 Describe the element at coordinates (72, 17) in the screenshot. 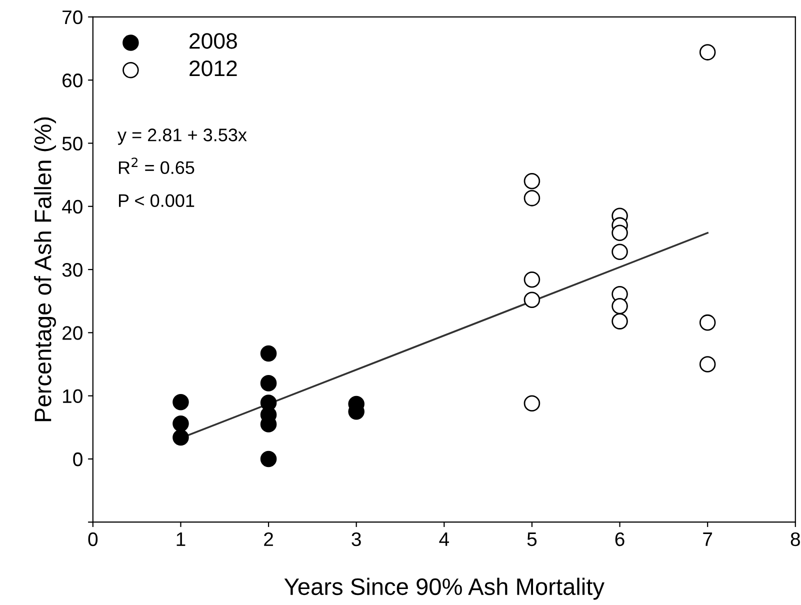

I see `y-tick-label: 70` at that location.